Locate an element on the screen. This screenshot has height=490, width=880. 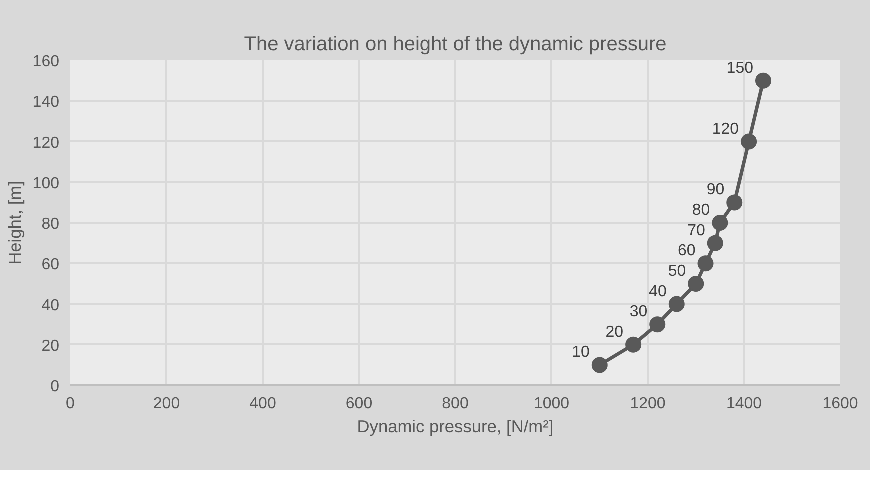
data-label: 20 is located at coordinates (615, 332).